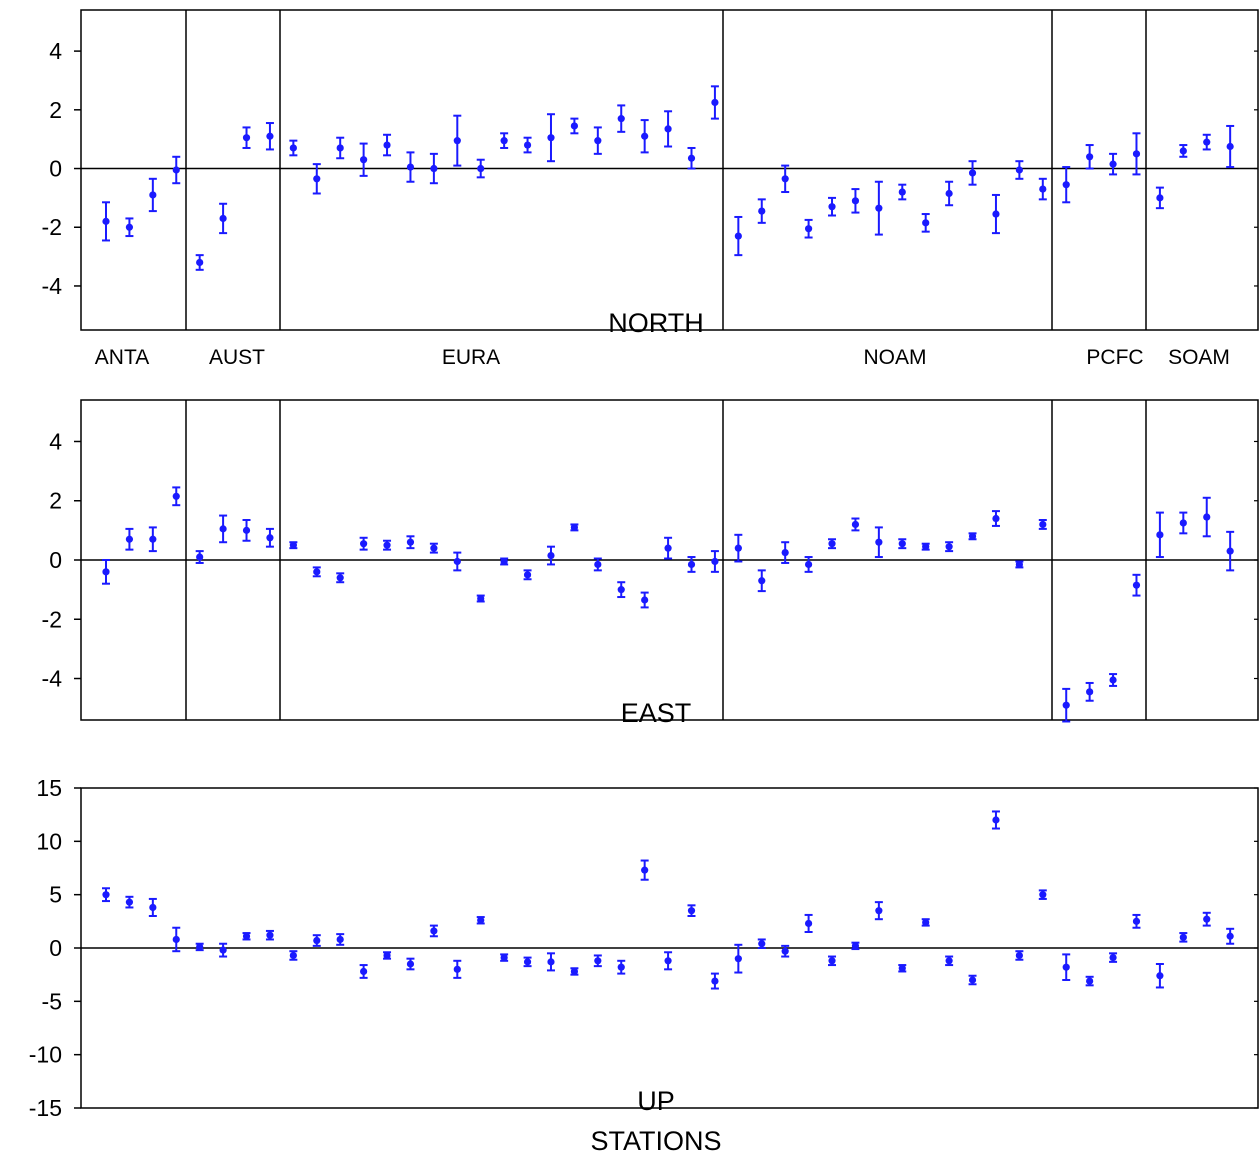 The width and height of the screenshot is (1260, 1162). I want to click on y-tick-label: 4, so click(55, 51).